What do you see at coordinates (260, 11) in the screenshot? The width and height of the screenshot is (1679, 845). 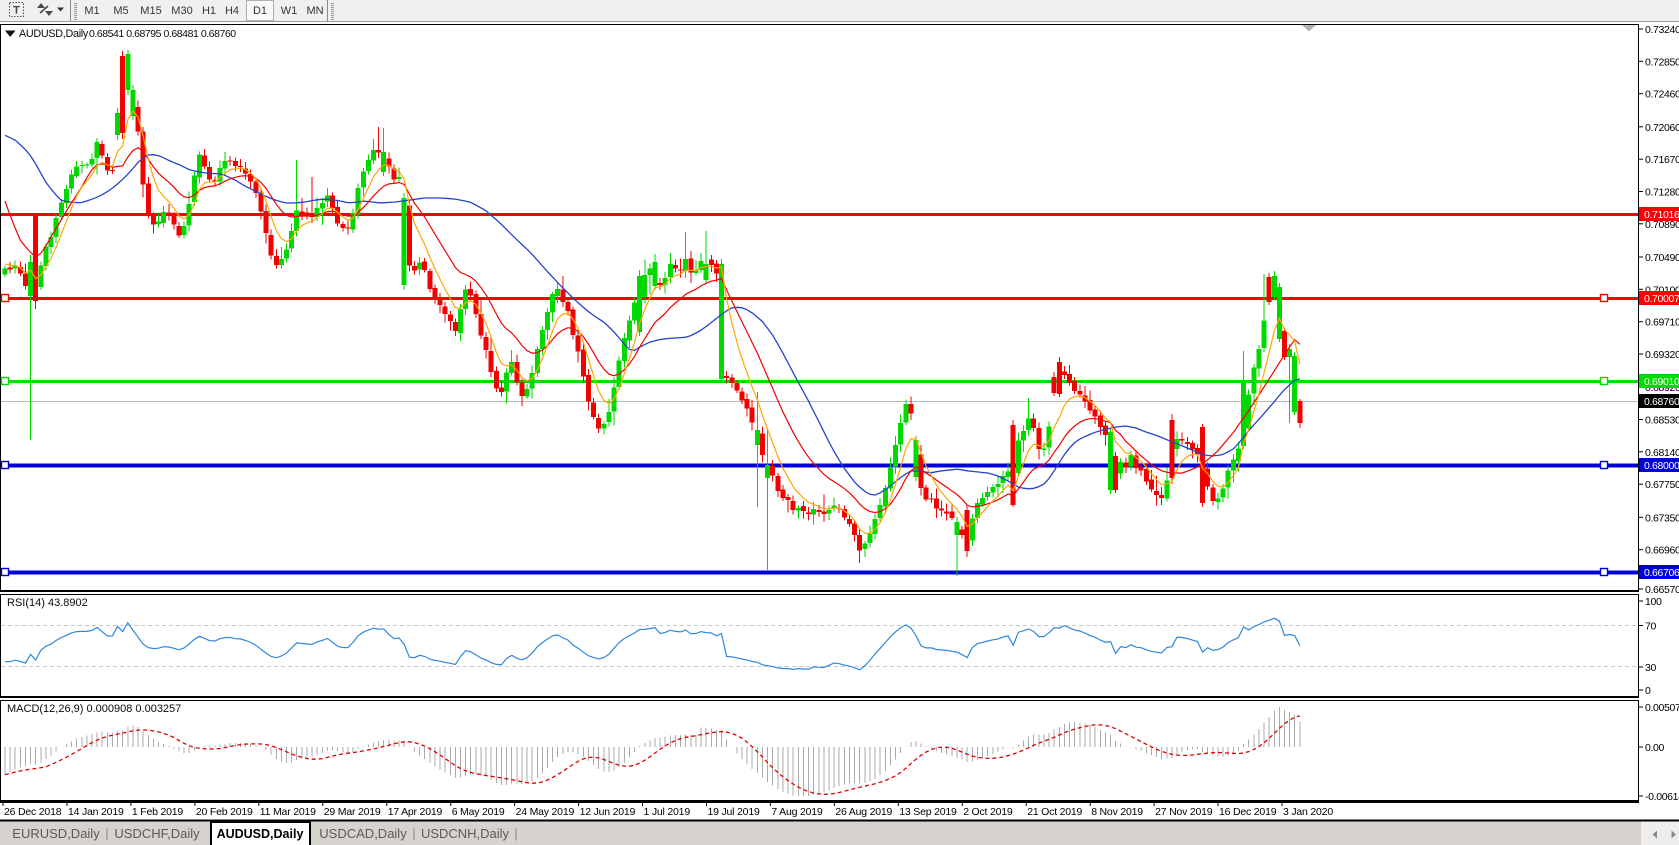 I see `svg-text: D1` at bounding box center [260, 11].